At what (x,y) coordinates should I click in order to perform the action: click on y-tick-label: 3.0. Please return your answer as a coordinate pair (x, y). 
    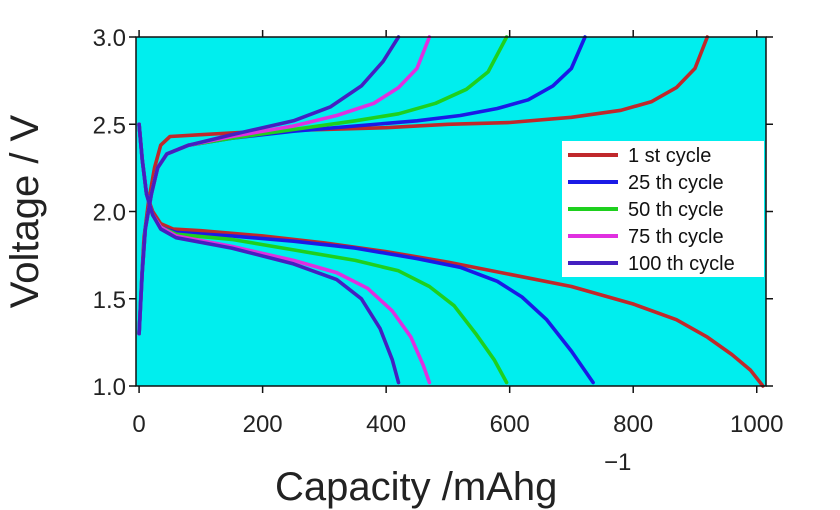
    Looking at the image, I should click on (109, 38).